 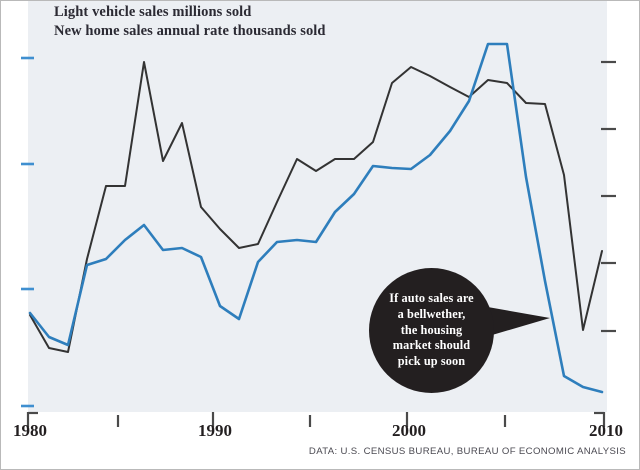 I want to click on left-axis-ticks, so click(x=27, y=232).